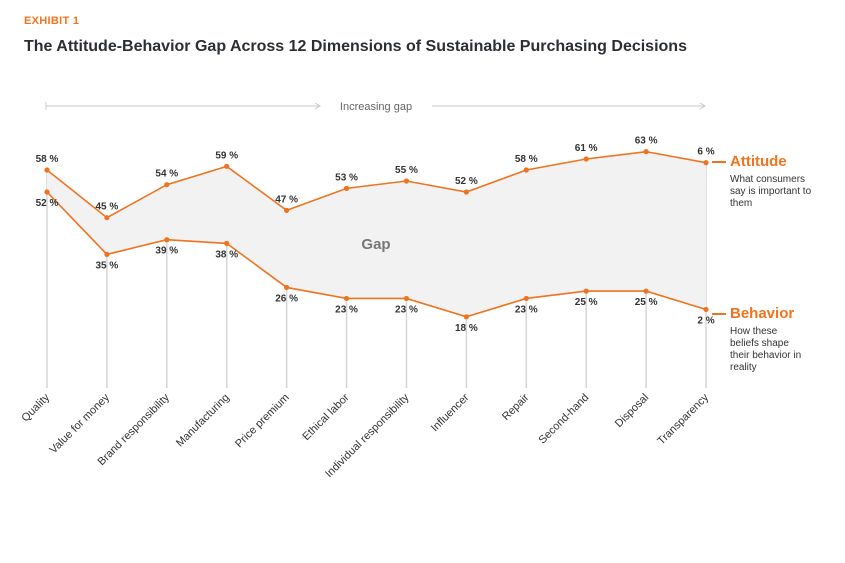 The height and width of the screenshot is (563, 845). Describe the element at coordinates (586, 148) in the screenshot. I see `attitude-value-label-9: 61 %` at that location.